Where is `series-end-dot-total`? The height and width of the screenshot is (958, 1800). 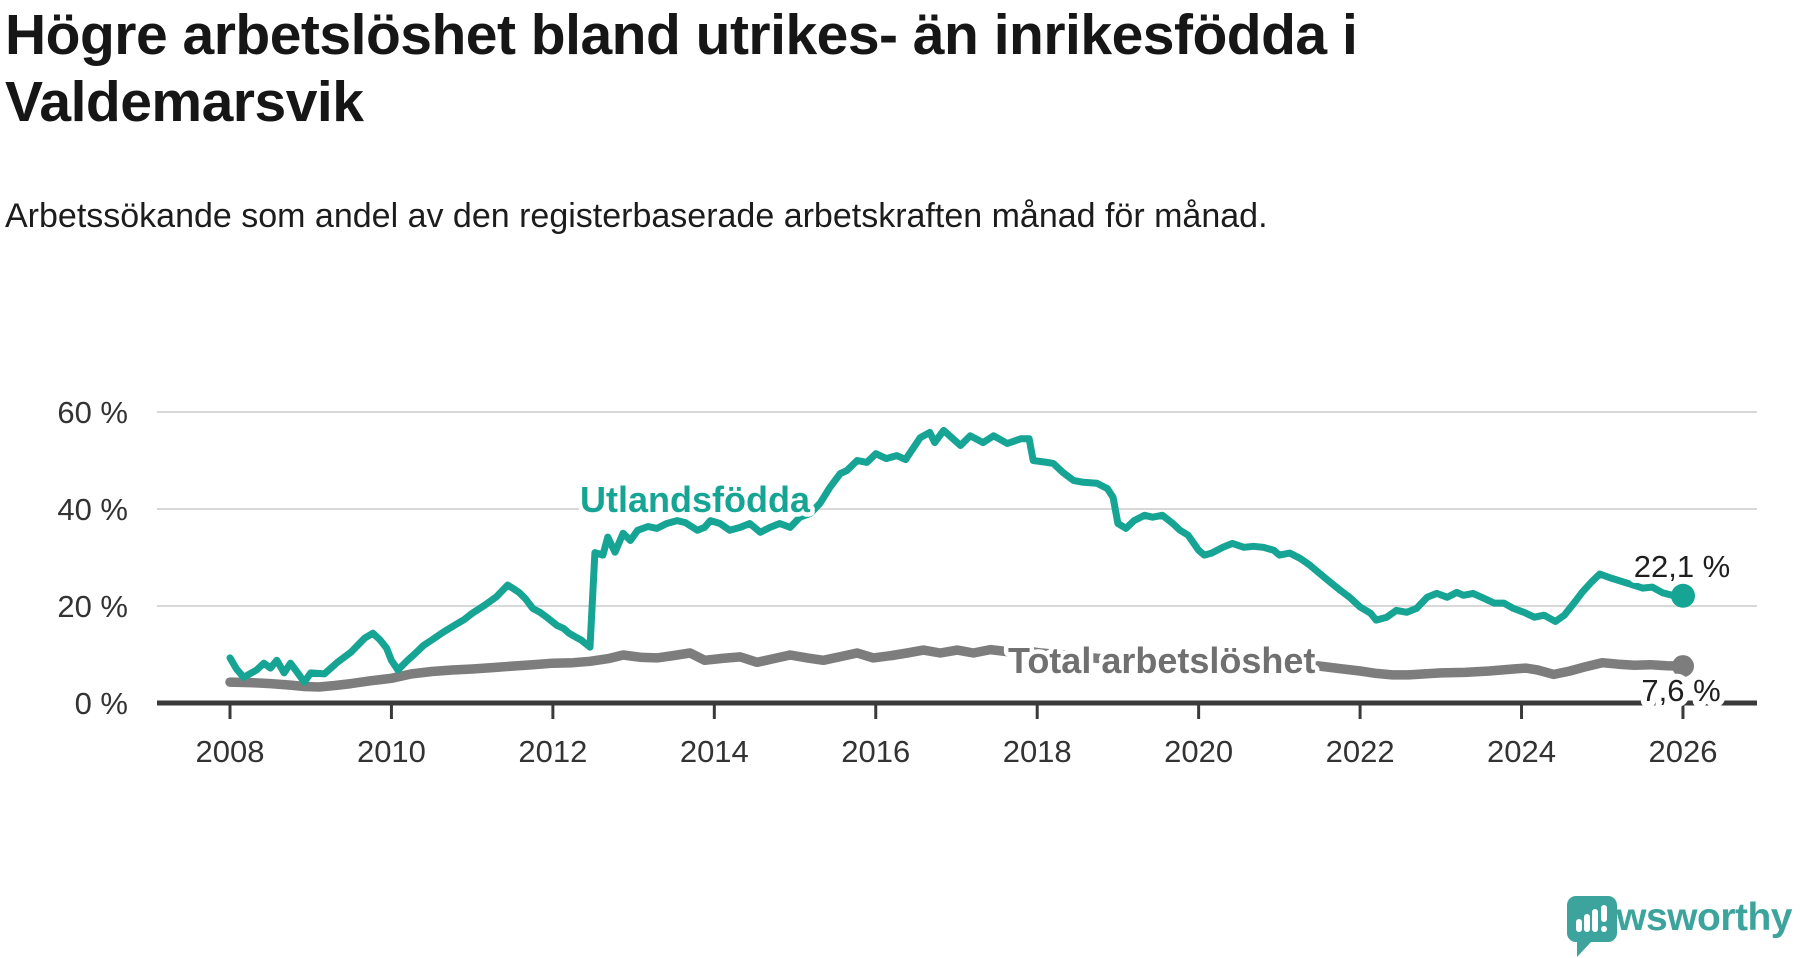
series-end-dot-total is located at coordinates (1683, 666).